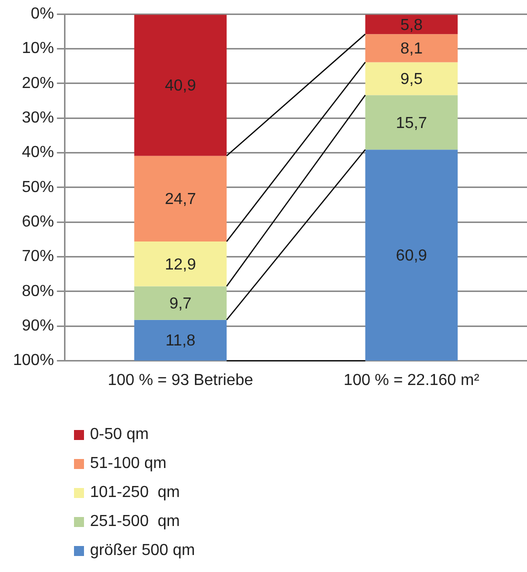  I want to click on legend-label: 251-500 qm, so click(135, 521).